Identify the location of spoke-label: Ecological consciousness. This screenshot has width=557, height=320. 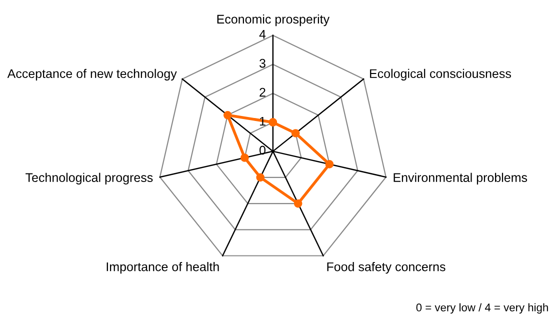
(440, 74).